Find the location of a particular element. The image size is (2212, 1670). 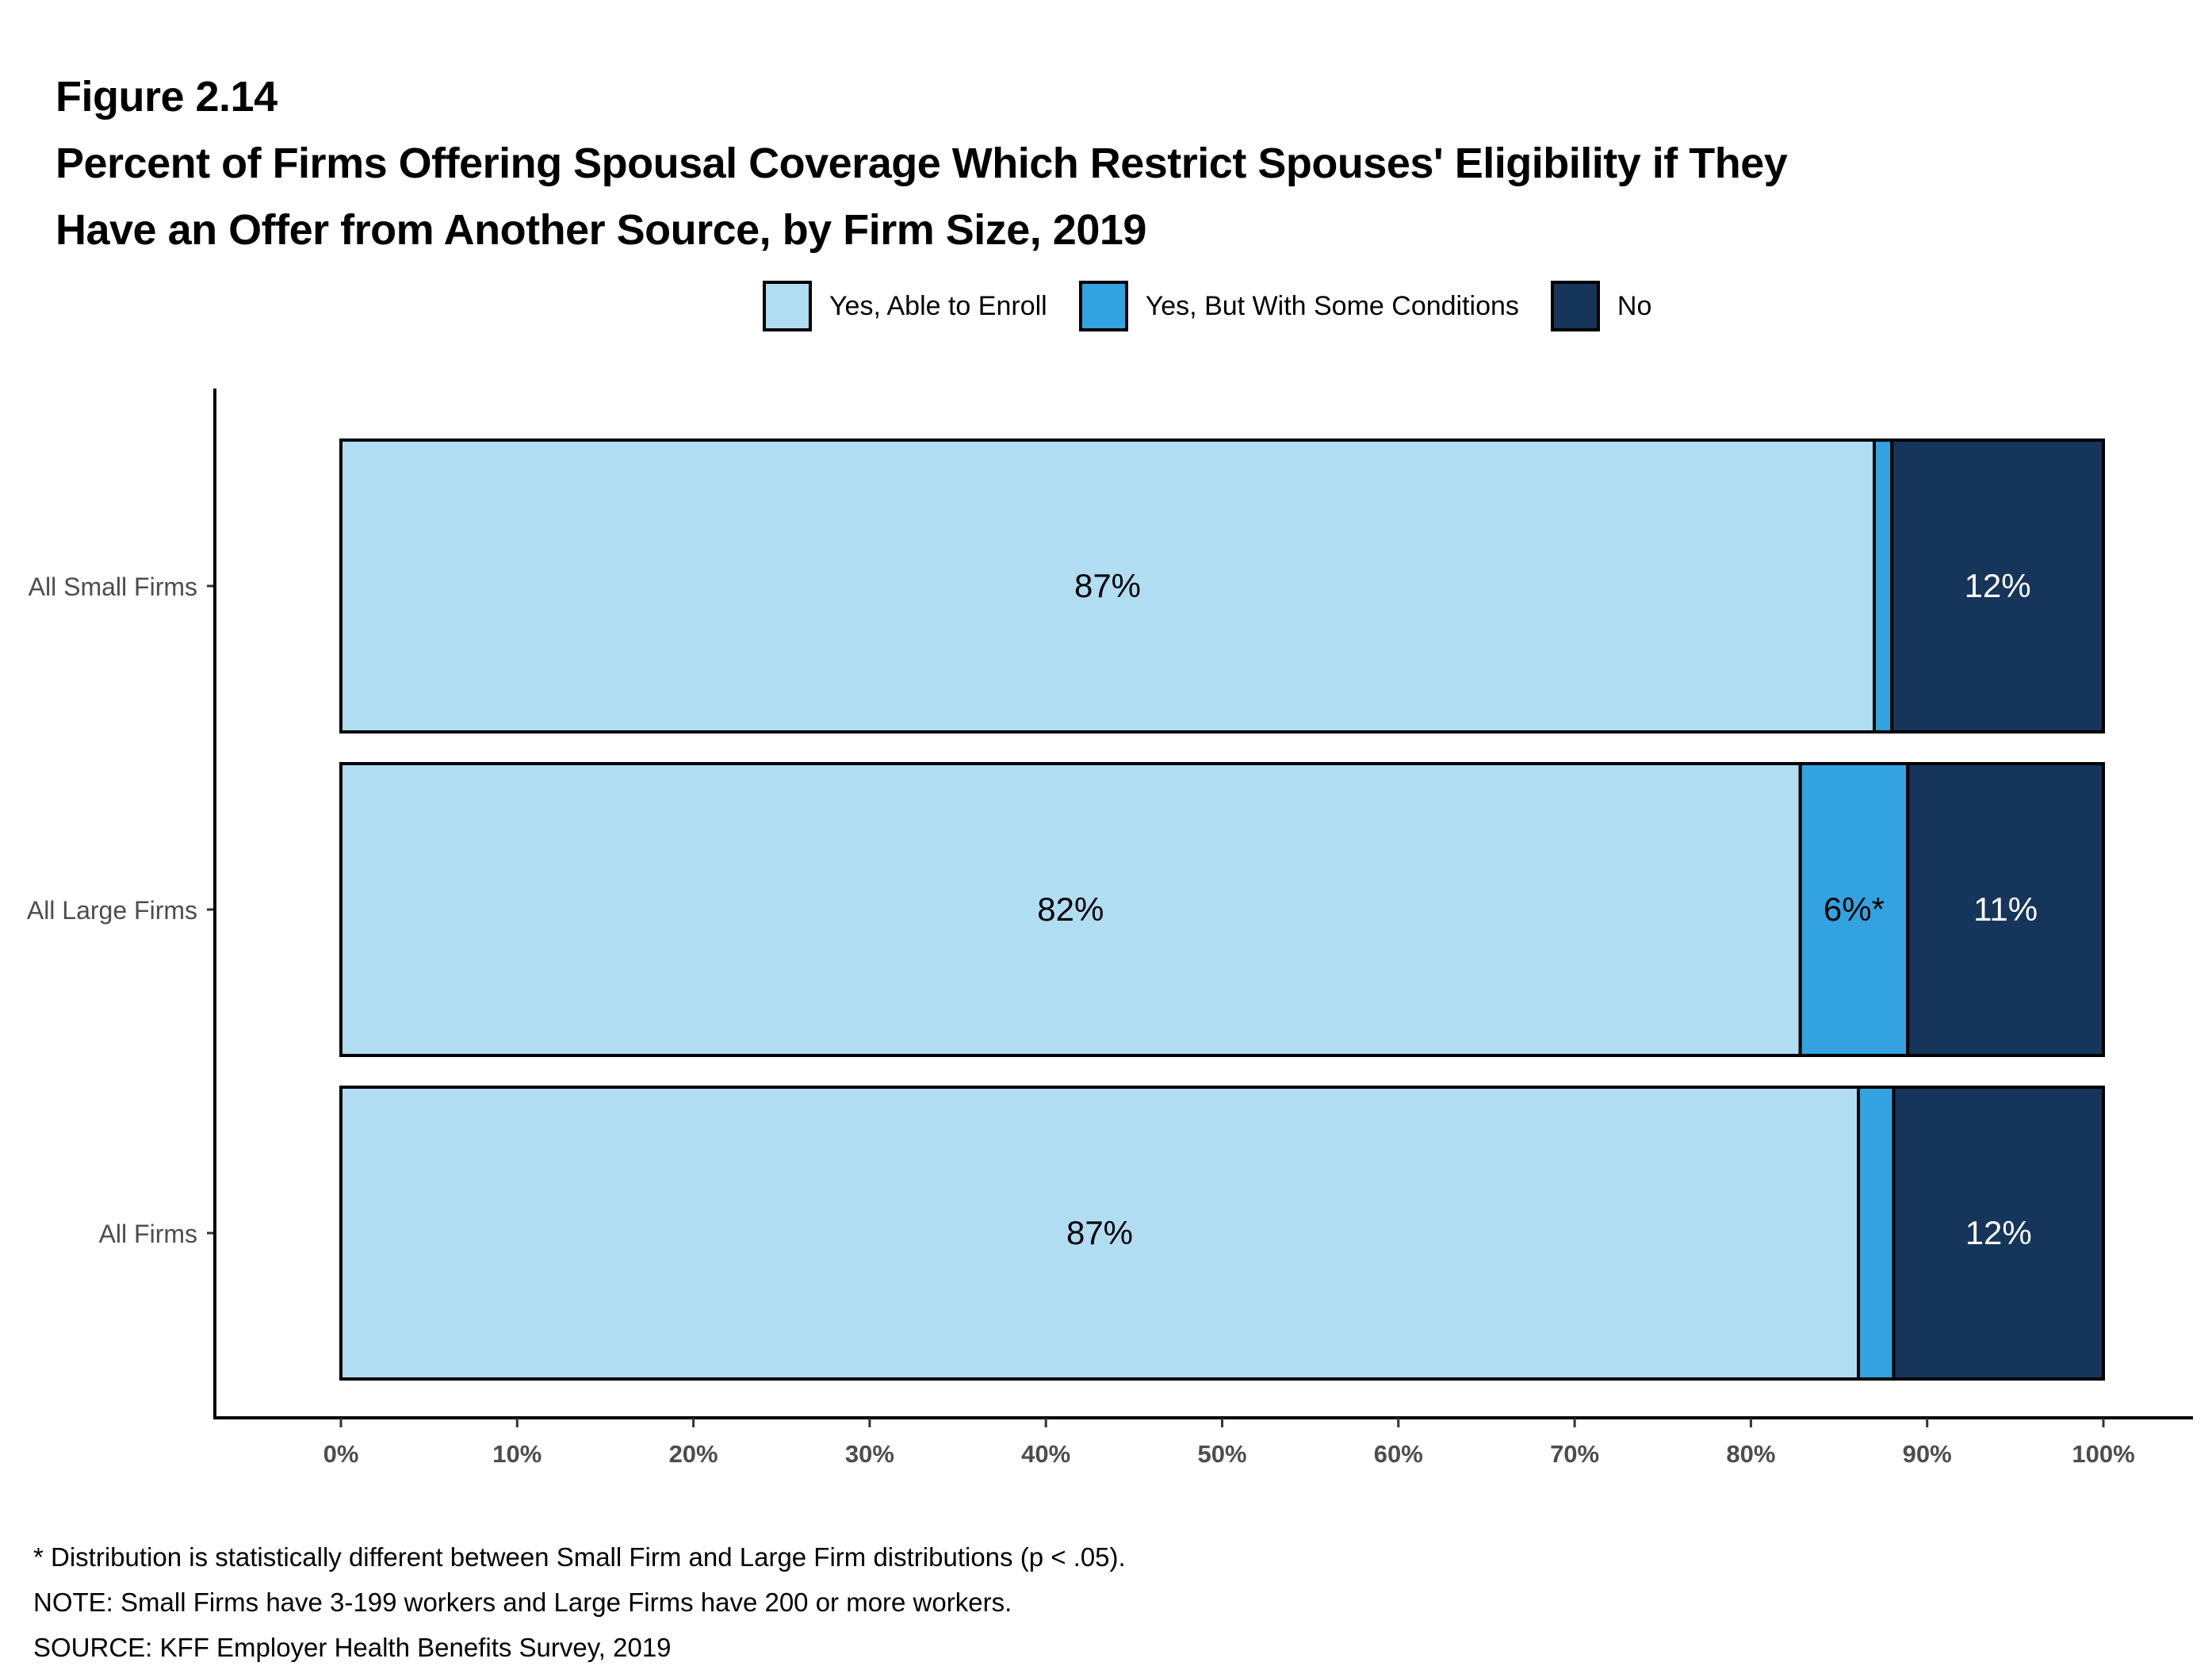

figure-number: Figure 2.14 is located at coordinates (166, 97).